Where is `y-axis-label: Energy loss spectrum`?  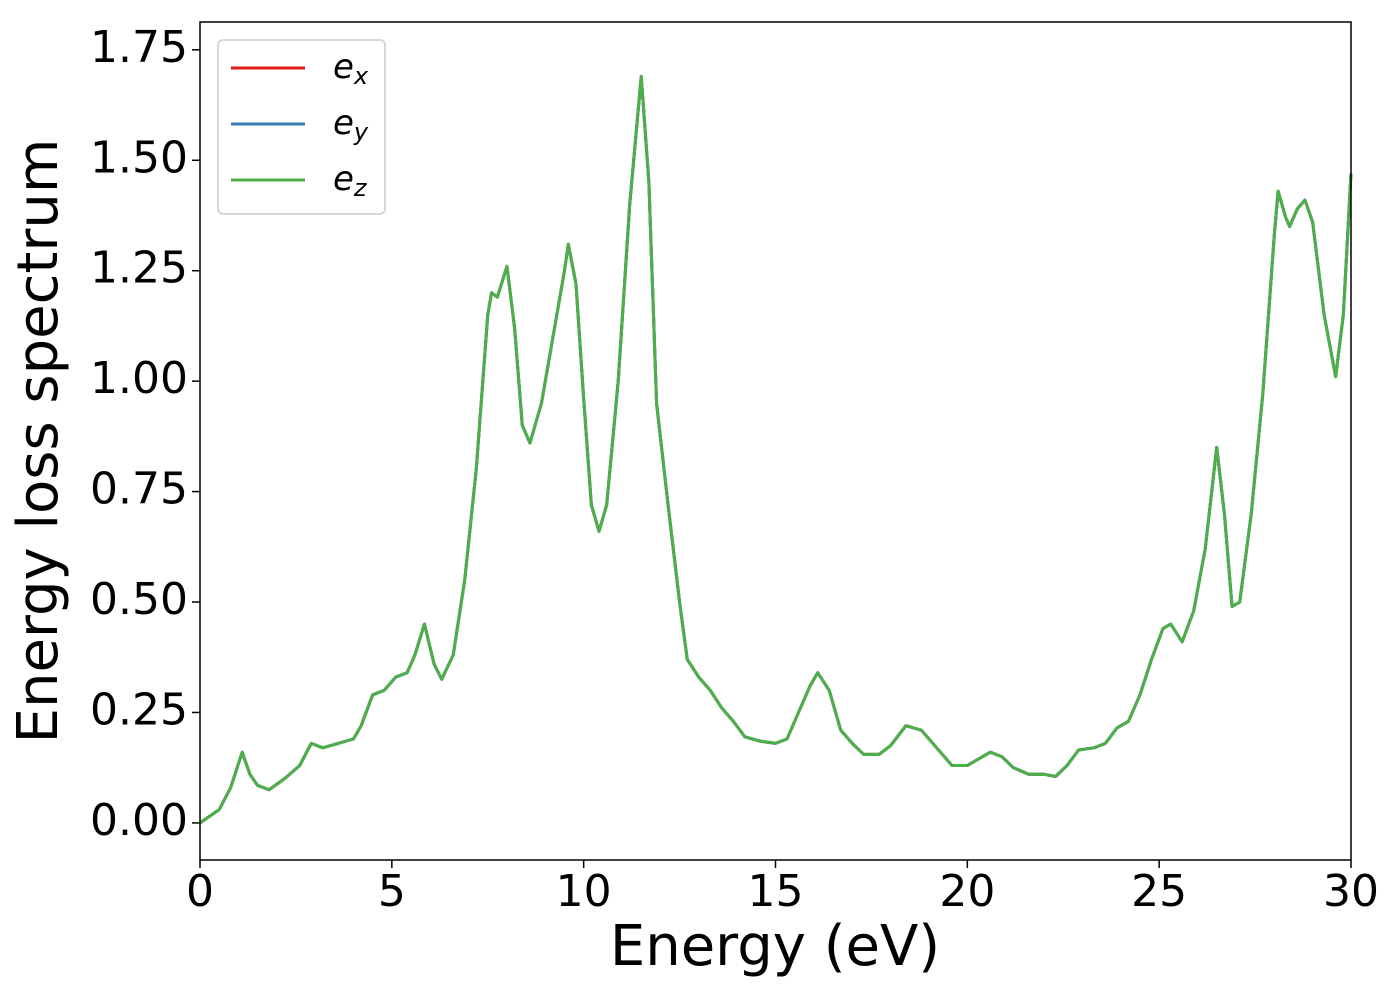
y-axis-label: Energy loss spectrum is located at coordinates (38, 441).